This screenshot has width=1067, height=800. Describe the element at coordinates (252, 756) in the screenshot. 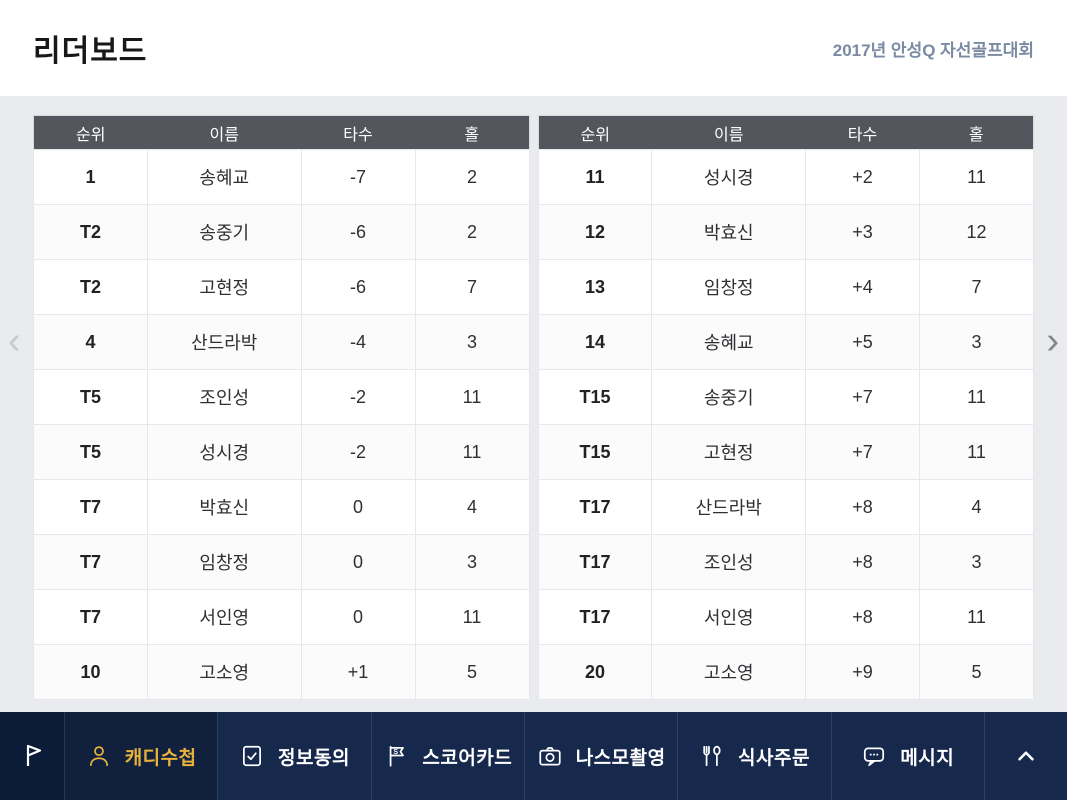

I see `consent-check-icon` at that location.